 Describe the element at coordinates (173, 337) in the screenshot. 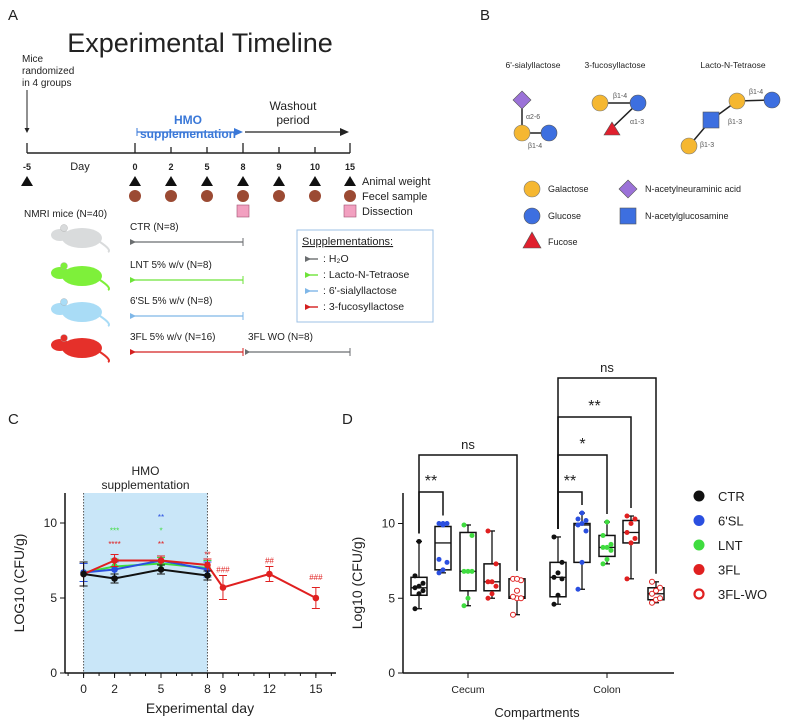

I see `group-label: 3FL 5% w/v (N=16)` at that location.